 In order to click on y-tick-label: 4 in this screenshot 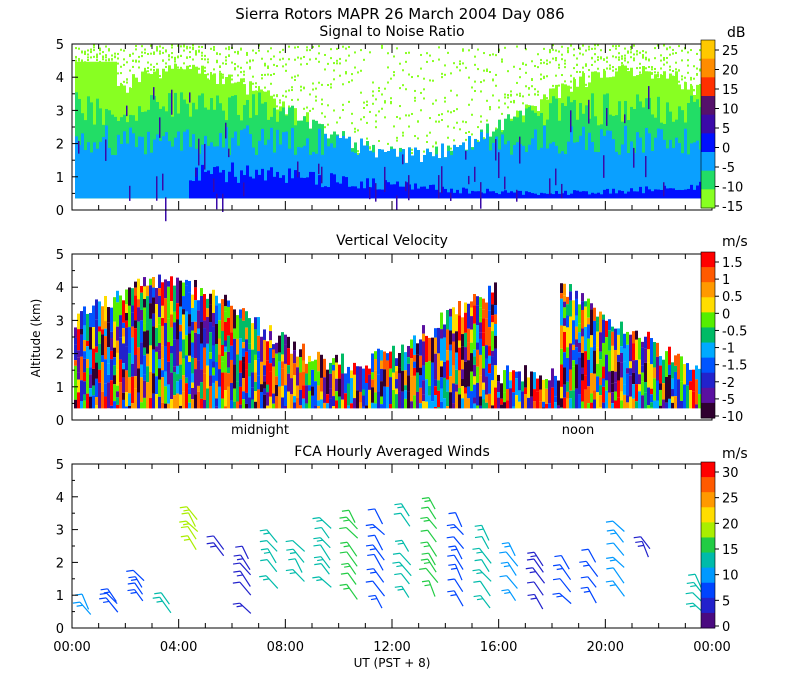, I will do `click(60, 288)`.